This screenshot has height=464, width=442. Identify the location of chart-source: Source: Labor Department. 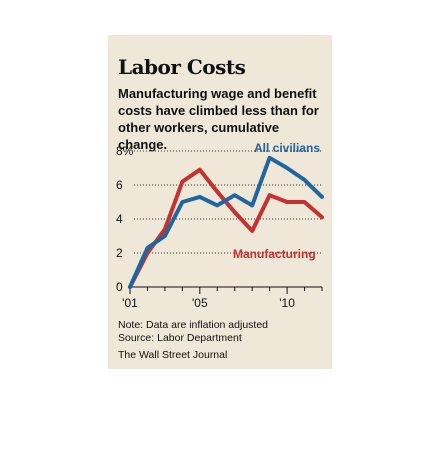
(180, 338).